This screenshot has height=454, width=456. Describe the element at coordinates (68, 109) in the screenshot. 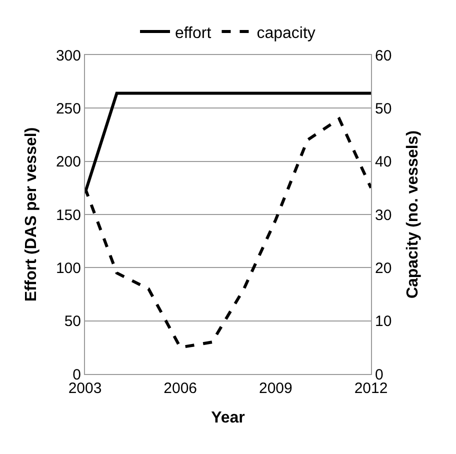

I see `y-tick-label: 250` at that location.